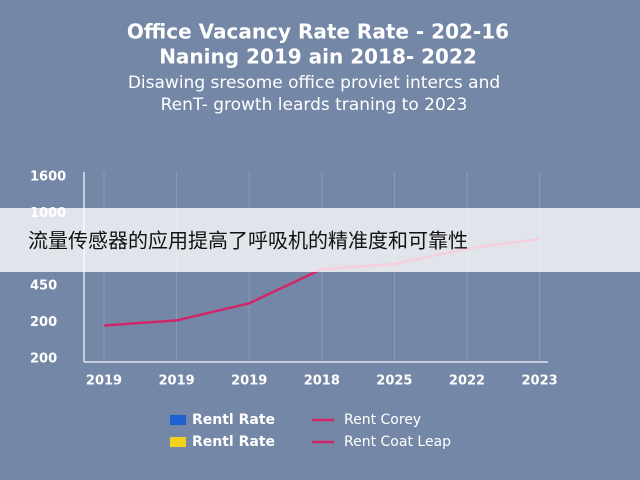 The width and height of the screenshot is (640, 480). I want to click on legend-label: Rent Corey, so click(382, 420).